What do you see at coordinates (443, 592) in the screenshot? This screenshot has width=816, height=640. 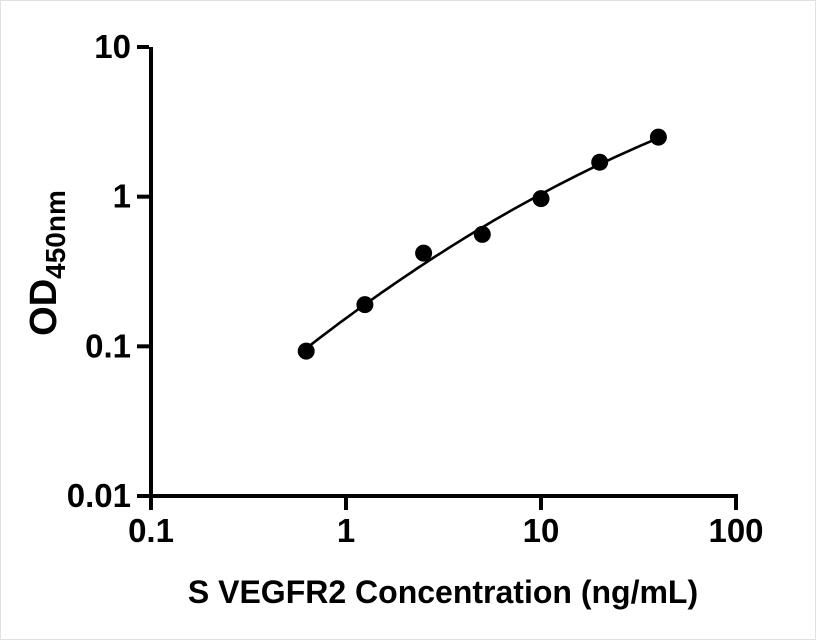 I see `x-axis-title: S VEGFR2 Concentration (ng/mL)` at bounding box center [443, 592].